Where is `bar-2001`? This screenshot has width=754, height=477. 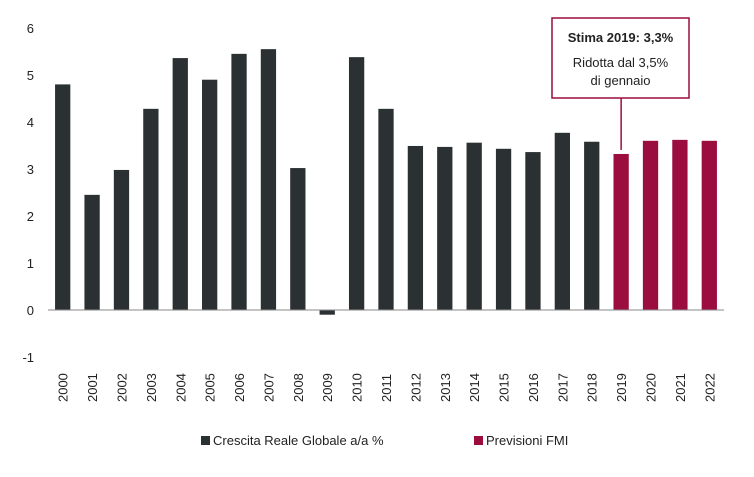
bar-2001 is located at coordinates (92, 252).